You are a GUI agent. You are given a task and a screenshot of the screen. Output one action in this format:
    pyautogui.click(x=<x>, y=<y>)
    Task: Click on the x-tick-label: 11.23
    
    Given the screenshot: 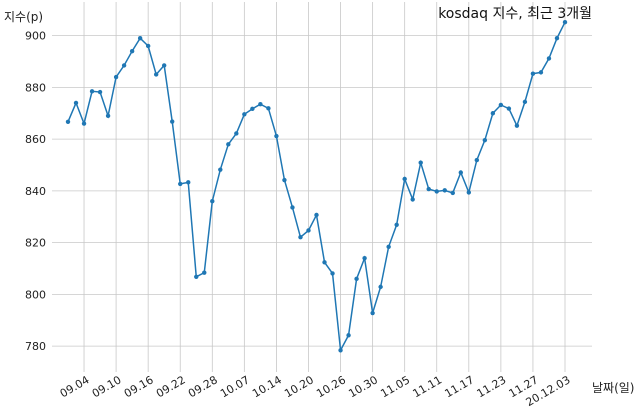 What is the action you would take?
    pyautogui.click(x=492, y=386)
    